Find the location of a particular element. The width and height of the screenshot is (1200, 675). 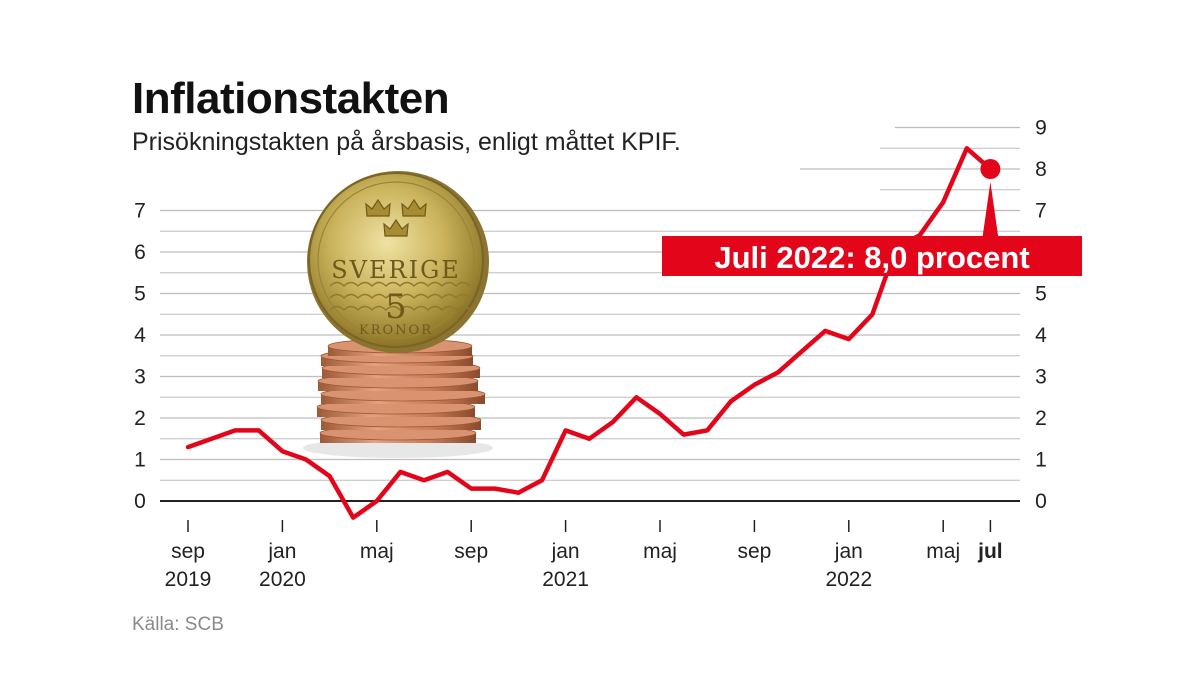

y-tick-label-left: 4 is located at coordinates (140, 335).